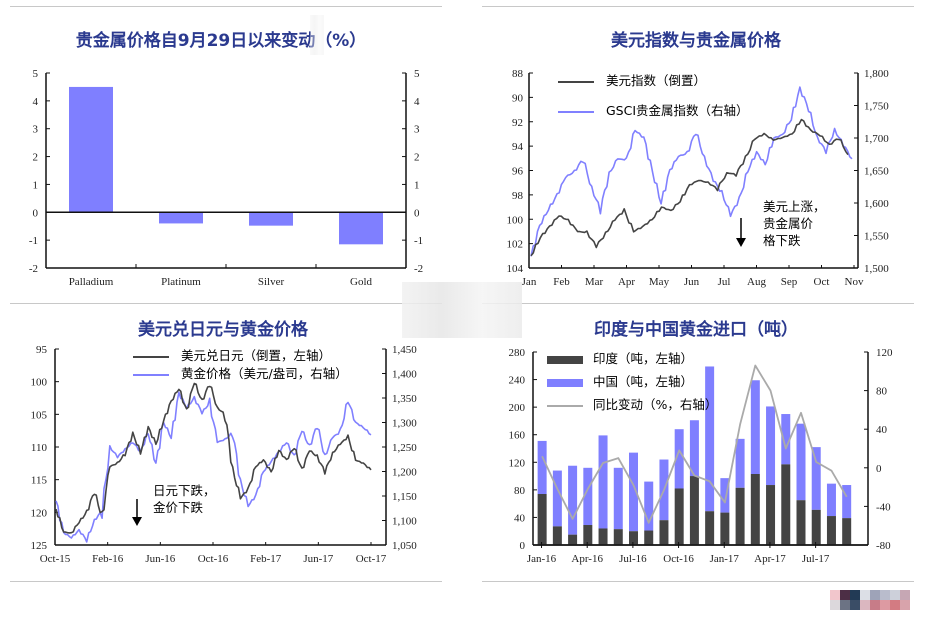 This screenshot has width=928, height=622. Describe the element at coordinates (565, 405) in the screenshot. I see `legend-swatch-gray-line` at that location.